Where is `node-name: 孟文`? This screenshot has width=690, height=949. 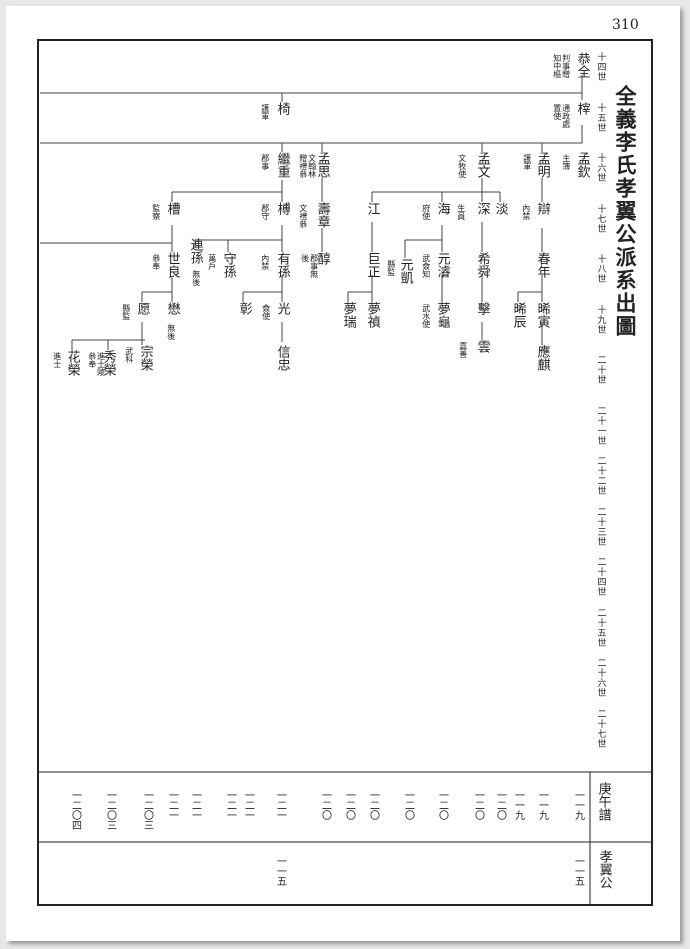
node-name: 孟文 is located at coordinates (482, 165).